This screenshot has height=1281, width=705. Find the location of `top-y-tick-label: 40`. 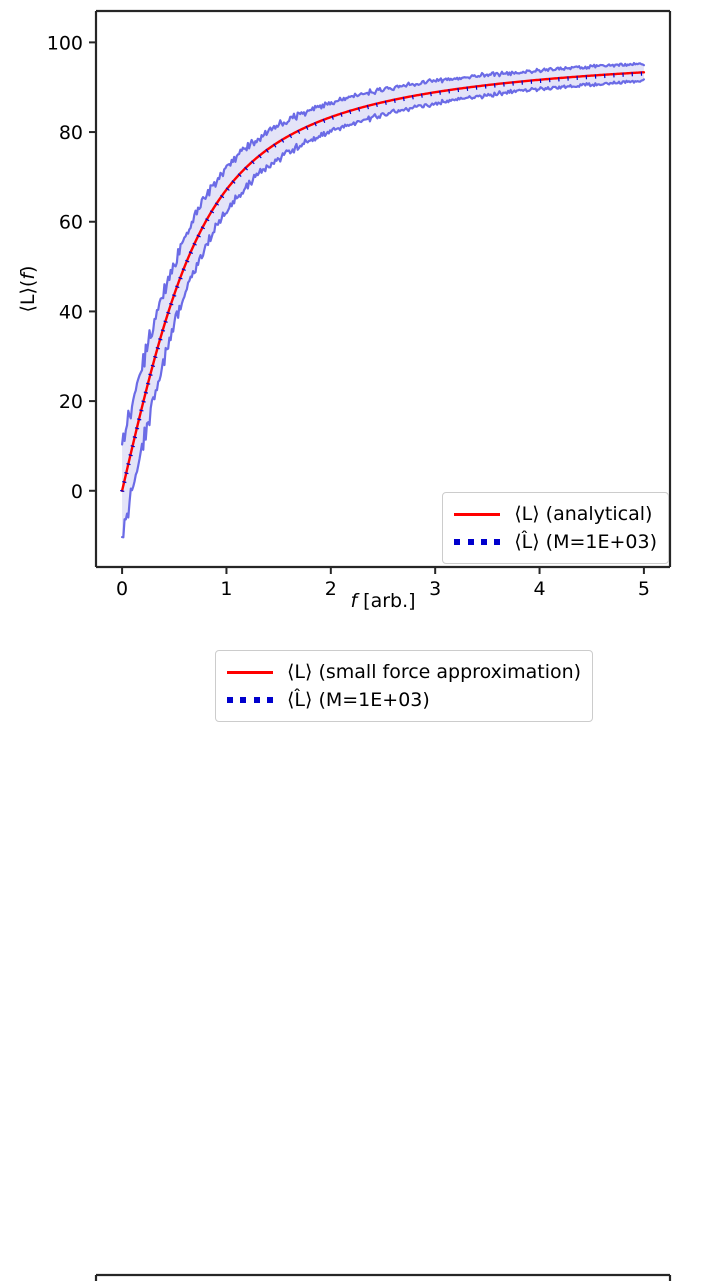

top-y-tick-label: 40 is located at coordinates (71, 312).